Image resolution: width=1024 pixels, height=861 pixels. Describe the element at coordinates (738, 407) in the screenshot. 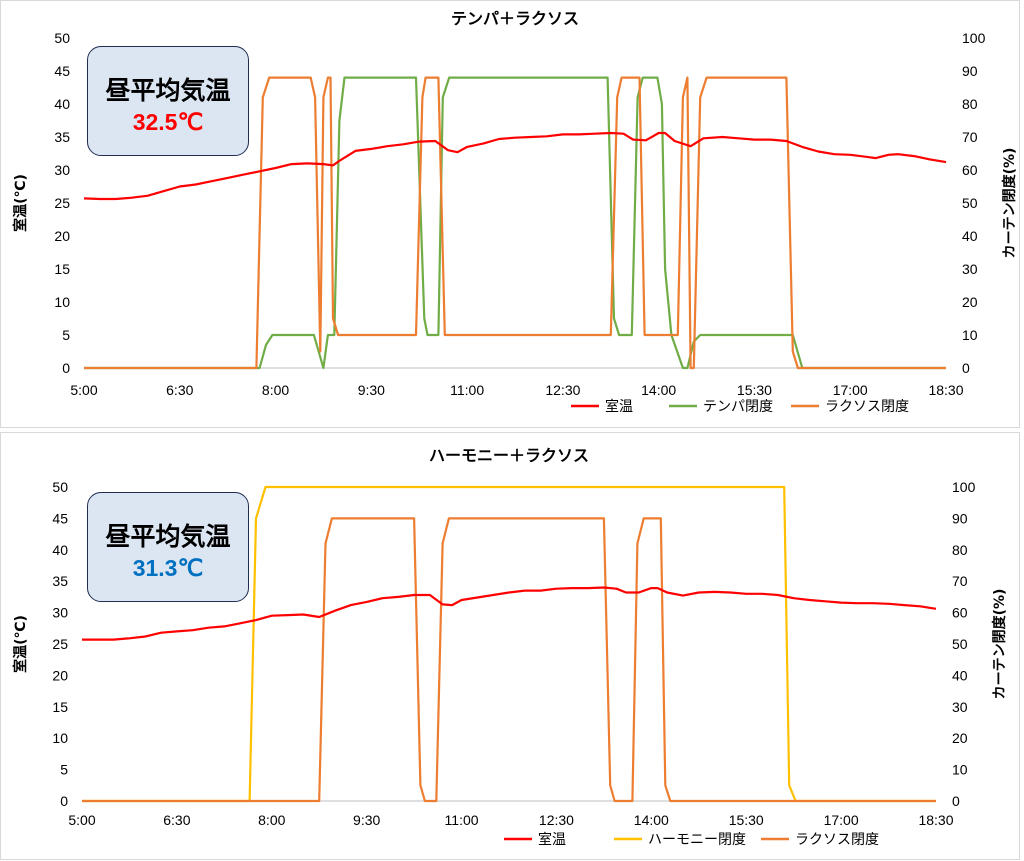

I see `legend-label: テンパ閉度` at that location.